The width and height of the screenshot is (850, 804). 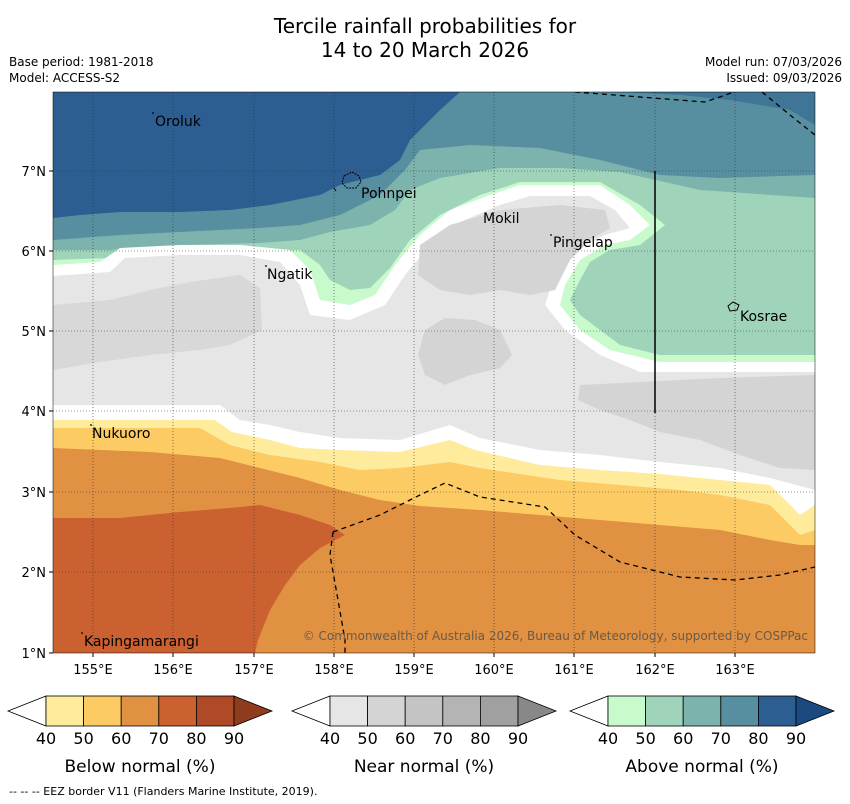 I want to click on place-label-kosrae: Kosrae, so click(x=763, y=317).